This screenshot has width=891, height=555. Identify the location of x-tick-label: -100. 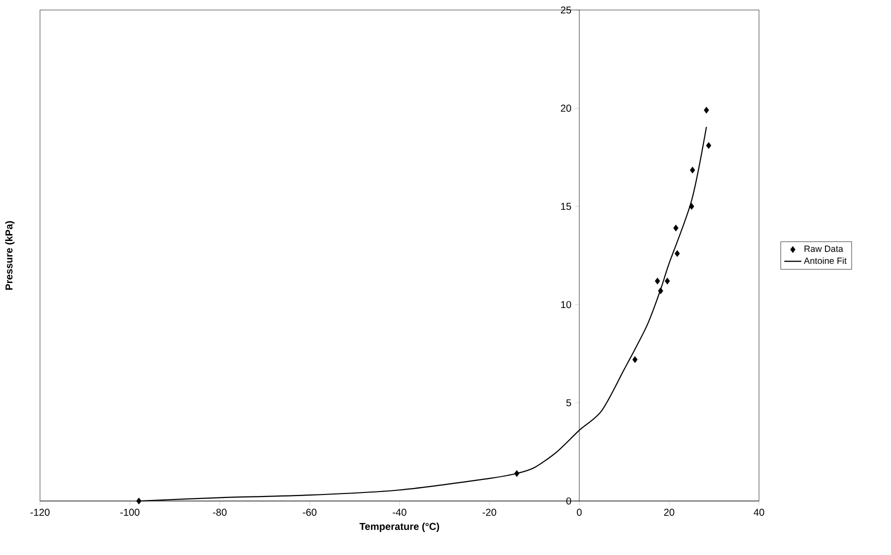
(130, 512).